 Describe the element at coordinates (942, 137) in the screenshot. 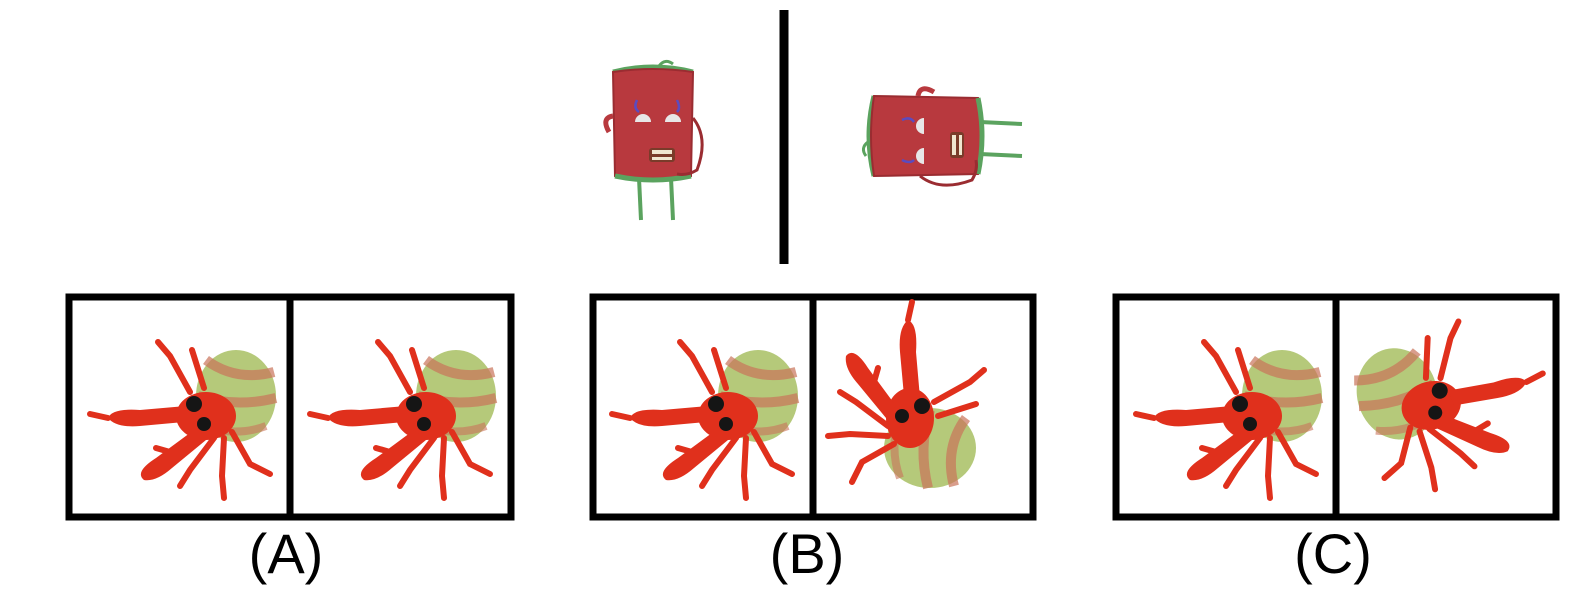

I see `can-character-rotated-icon` at that location.